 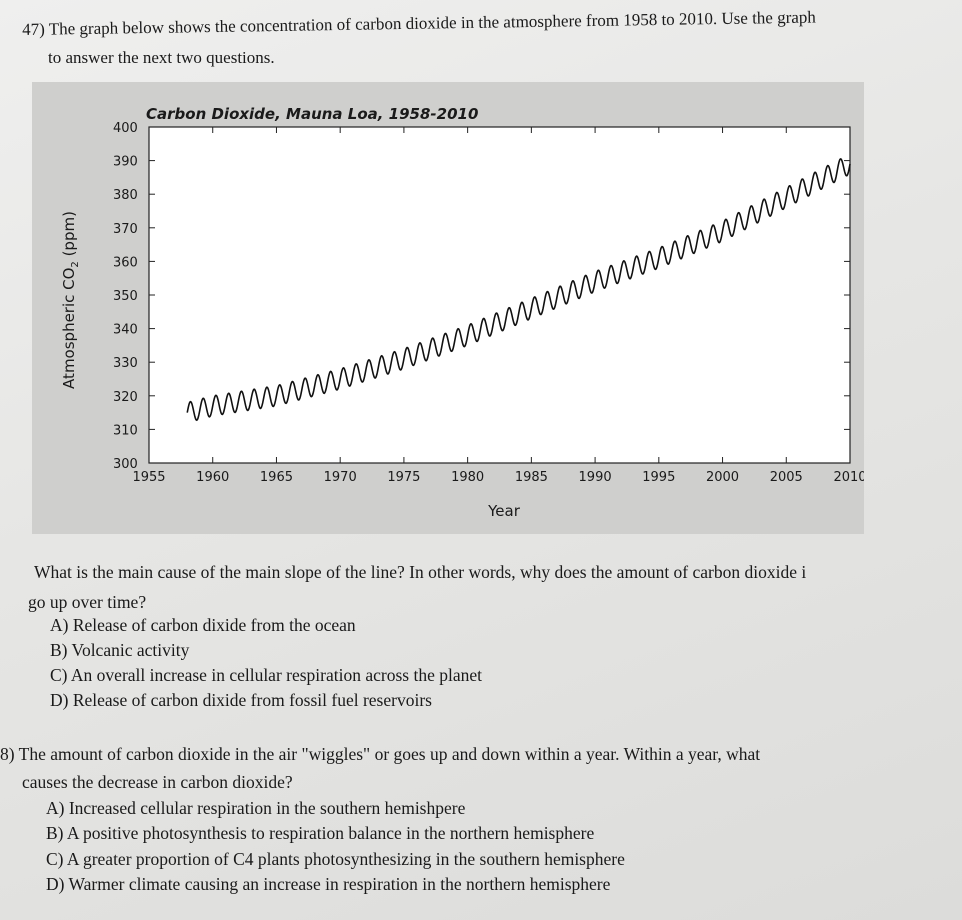 What do you see at coordinates (312, 114) in the screenshot?
I see `chart-title: Carbon Dioxide, Mauna Loa, 1958-2010` at bounding box center [312, 114].